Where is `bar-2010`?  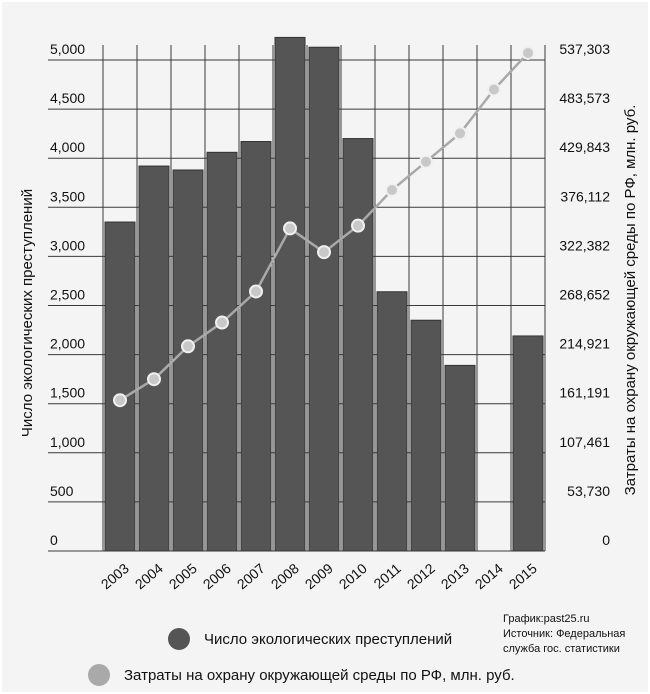
bar-2010 is located at coordinates (358, 345).